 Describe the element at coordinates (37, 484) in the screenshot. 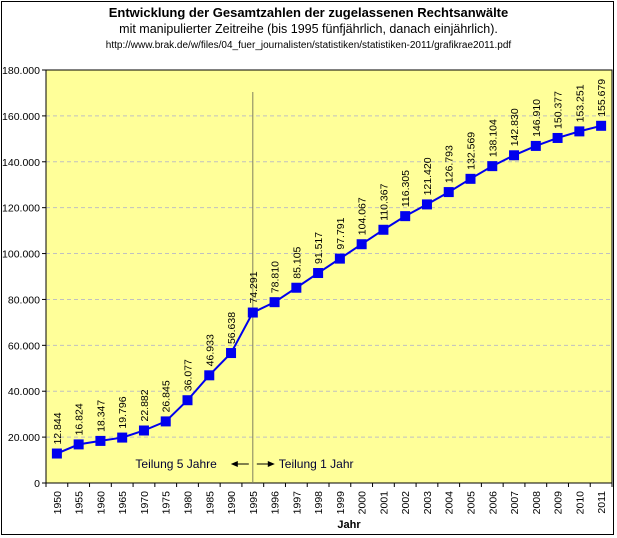

I see `y-tick-label: 0` at that location.